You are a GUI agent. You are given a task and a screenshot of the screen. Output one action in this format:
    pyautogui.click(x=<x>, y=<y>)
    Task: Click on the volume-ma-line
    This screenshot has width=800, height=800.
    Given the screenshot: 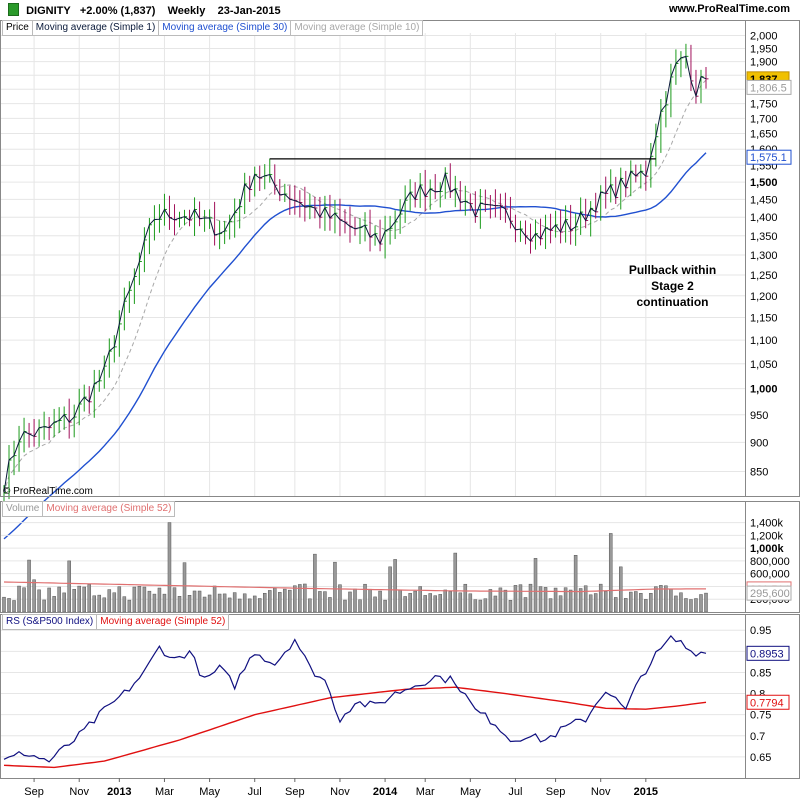 What is the action you would take?
    pyautogui.click(x=354, y=587)
    